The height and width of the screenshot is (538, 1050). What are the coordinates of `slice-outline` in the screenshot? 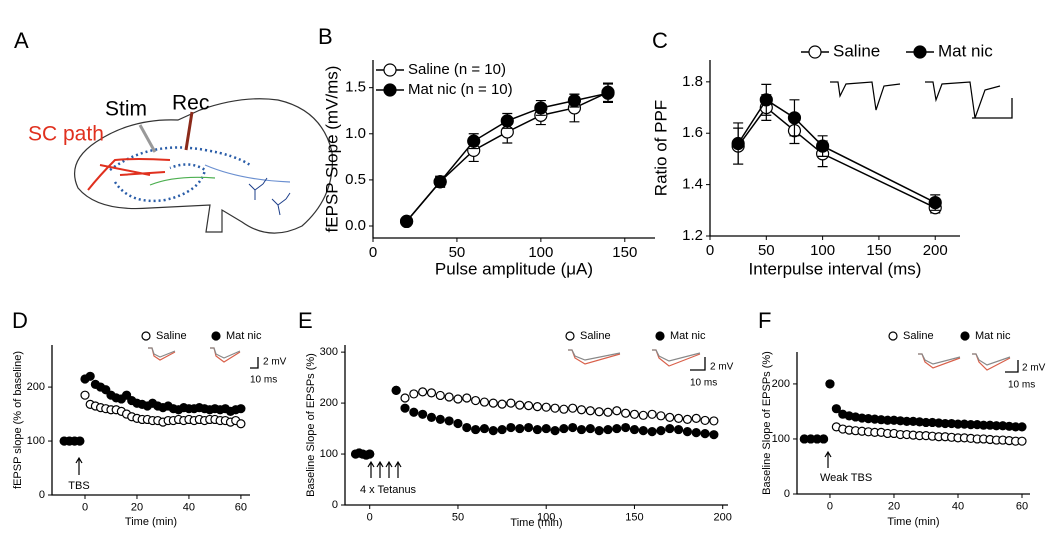 It's located at (204, 166).